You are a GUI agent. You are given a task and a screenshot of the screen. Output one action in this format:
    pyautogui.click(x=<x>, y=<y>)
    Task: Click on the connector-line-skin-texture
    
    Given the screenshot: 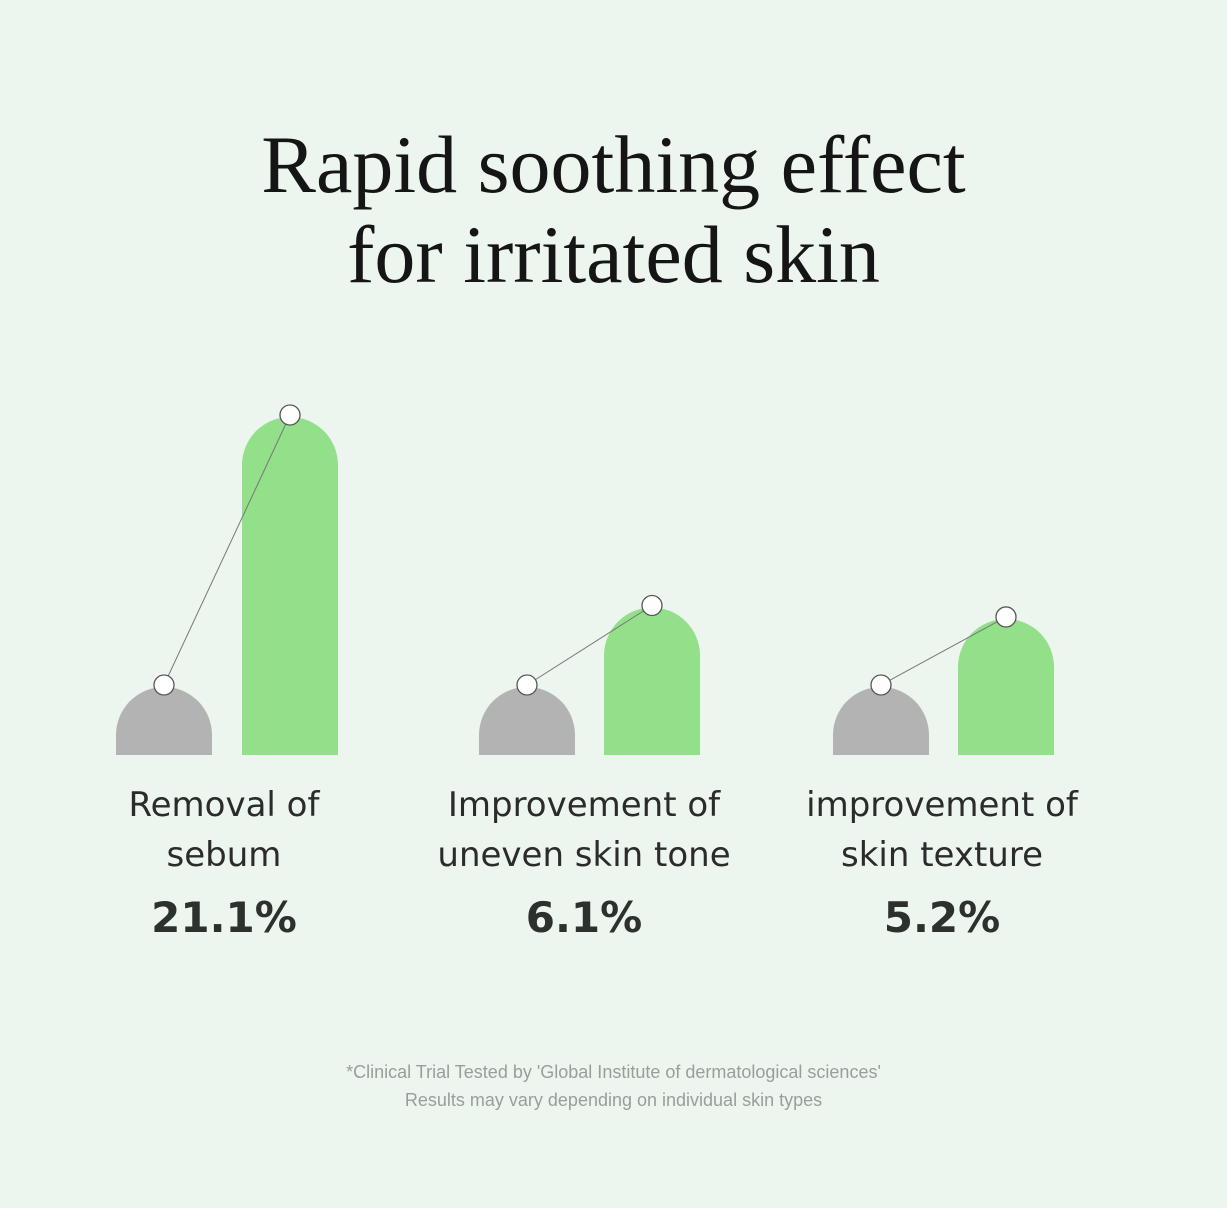 What is the action you would take?
    pyautogui.click(x=943, y=651)
    